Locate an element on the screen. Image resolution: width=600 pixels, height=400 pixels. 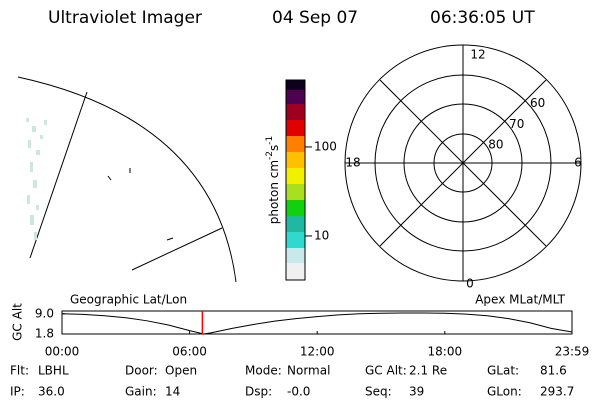
x-tick-label: 06:00 is located at coordinates (189, 352).